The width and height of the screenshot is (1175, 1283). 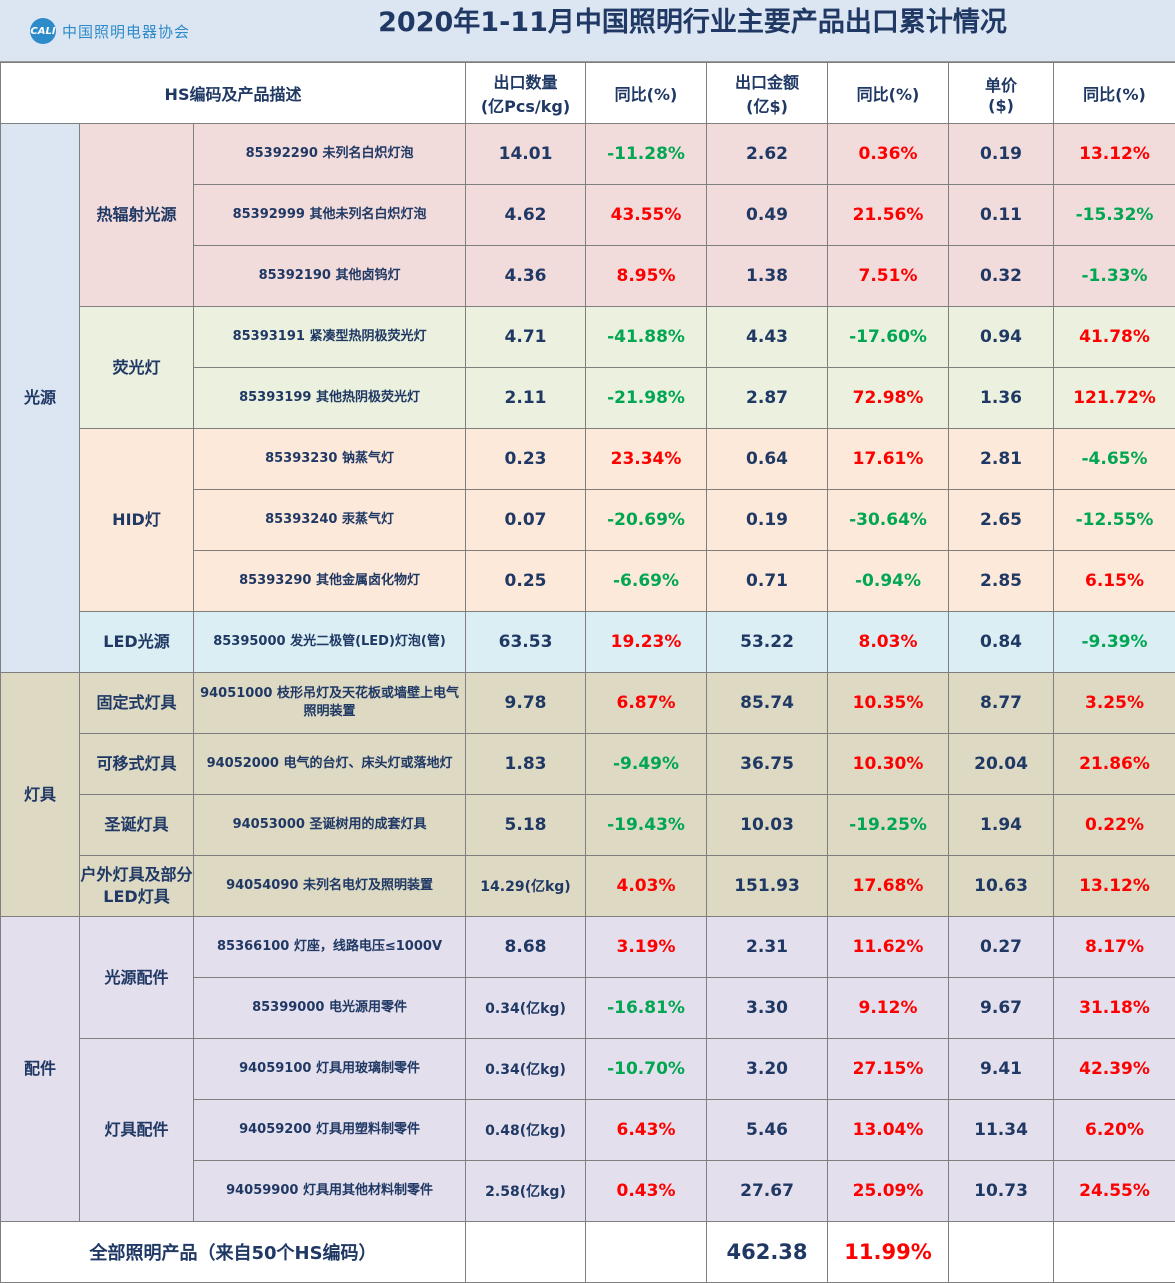 I want to click on qty-cell: 0.34(亿kg), so click(x=526, y=1069).